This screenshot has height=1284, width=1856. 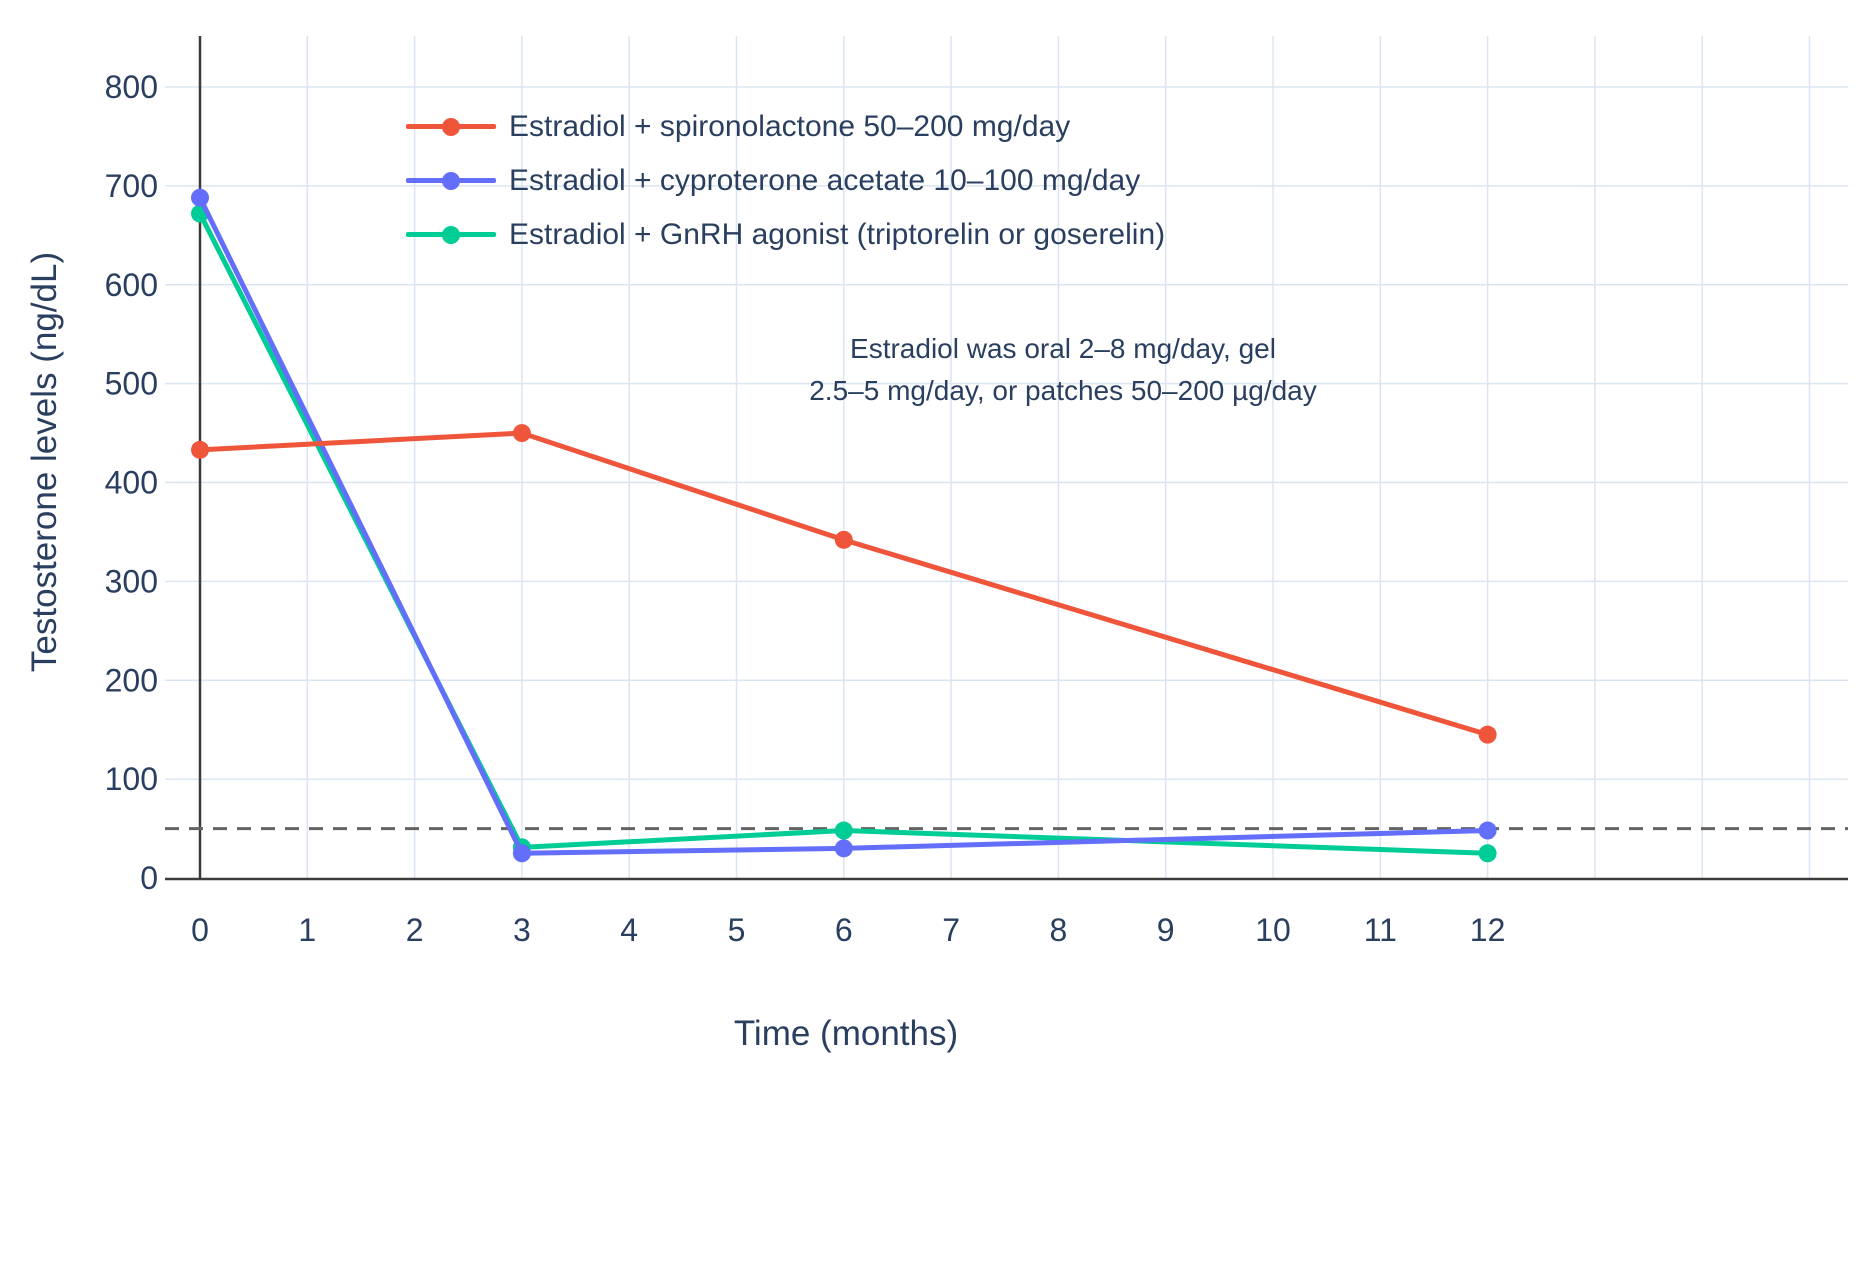 I want to click on x-tick-label: 1, so click(x=307, y=930).